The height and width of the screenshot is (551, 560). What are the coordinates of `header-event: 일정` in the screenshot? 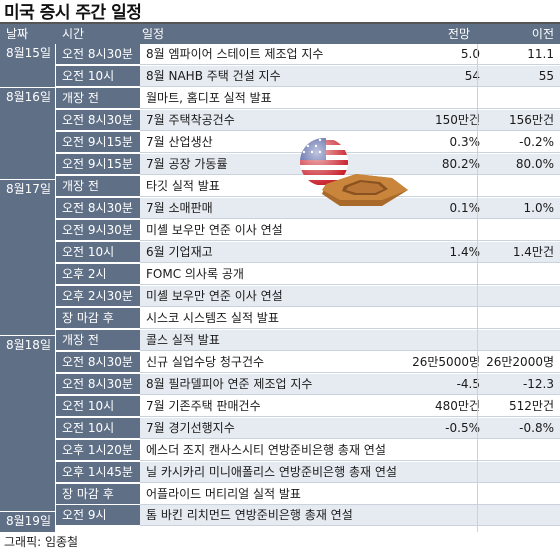 It's located at (153, 34).